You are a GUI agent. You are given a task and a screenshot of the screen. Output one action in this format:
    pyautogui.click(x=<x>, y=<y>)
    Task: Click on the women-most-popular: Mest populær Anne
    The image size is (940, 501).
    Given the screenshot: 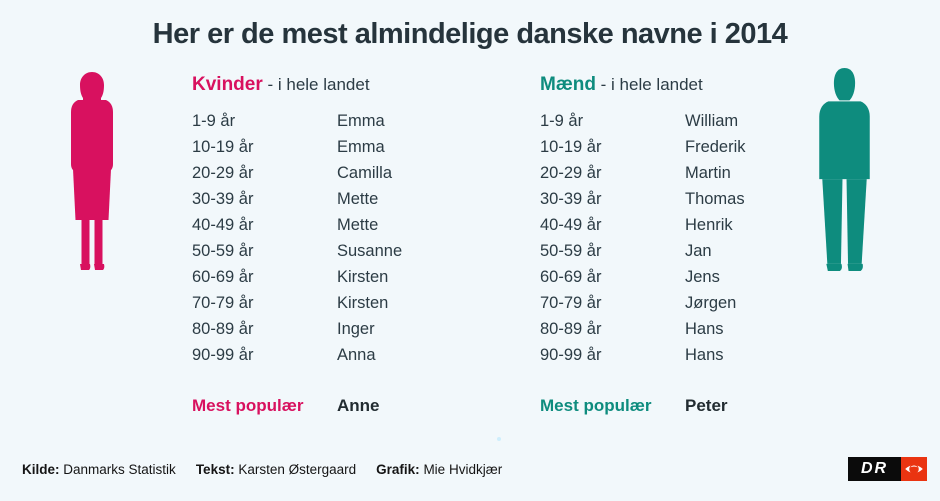 What is the action you would take?
    pyautogui.click(x=286, y=406)
    